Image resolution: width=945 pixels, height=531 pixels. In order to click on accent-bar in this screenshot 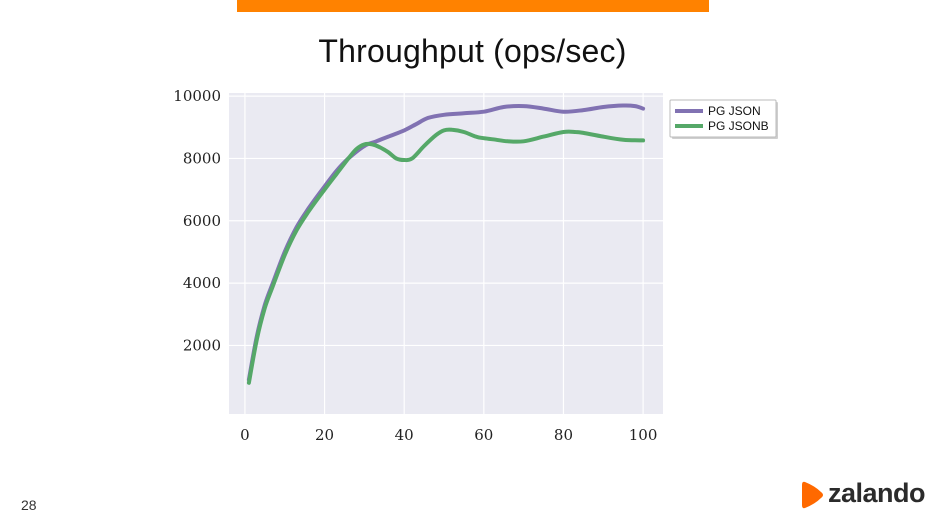, I will do `click(473, 6)`.